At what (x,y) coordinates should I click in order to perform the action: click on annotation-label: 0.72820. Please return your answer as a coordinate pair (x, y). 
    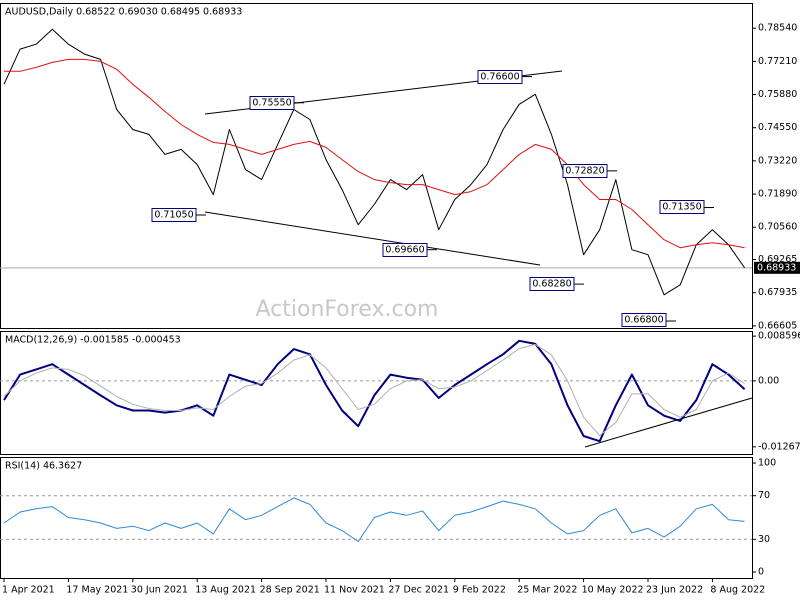
    Looking at the image, I should click on (584, 171).